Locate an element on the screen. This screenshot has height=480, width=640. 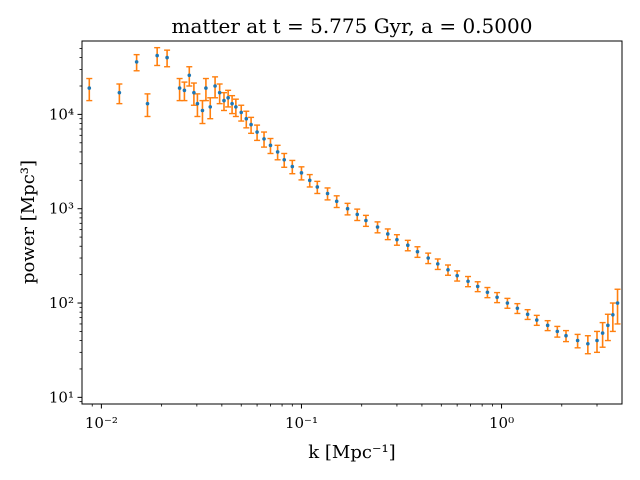
y-axis: 10¹ 10² 10³ 10⁴ is located at coordinates (65, 227).